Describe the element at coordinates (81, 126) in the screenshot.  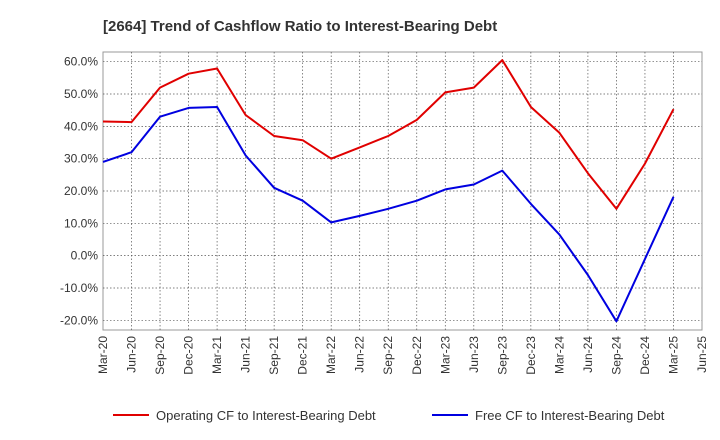
I see `y-tick-label: 40.0%` at that location.